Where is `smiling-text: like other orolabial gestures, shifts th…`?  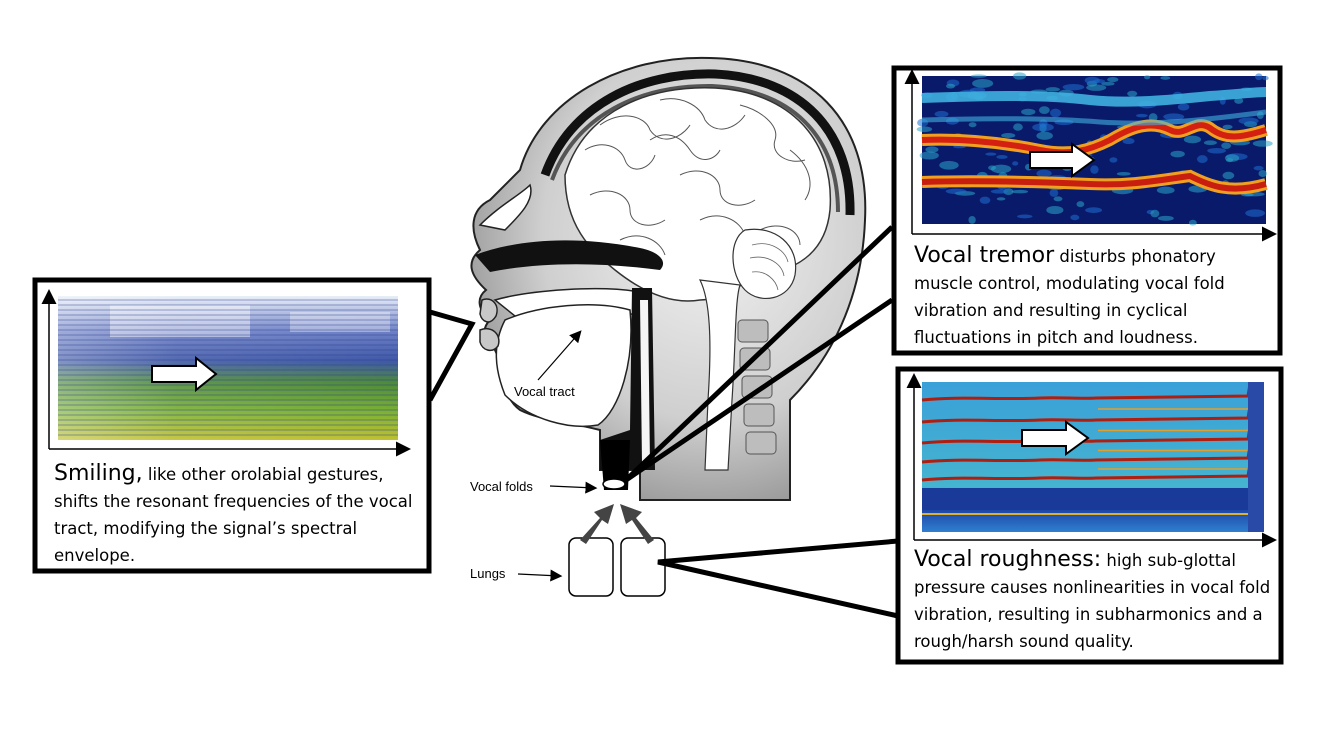 smiling-text: like other orolabial gestures, shifts th… is located at coordinates (233, 515).